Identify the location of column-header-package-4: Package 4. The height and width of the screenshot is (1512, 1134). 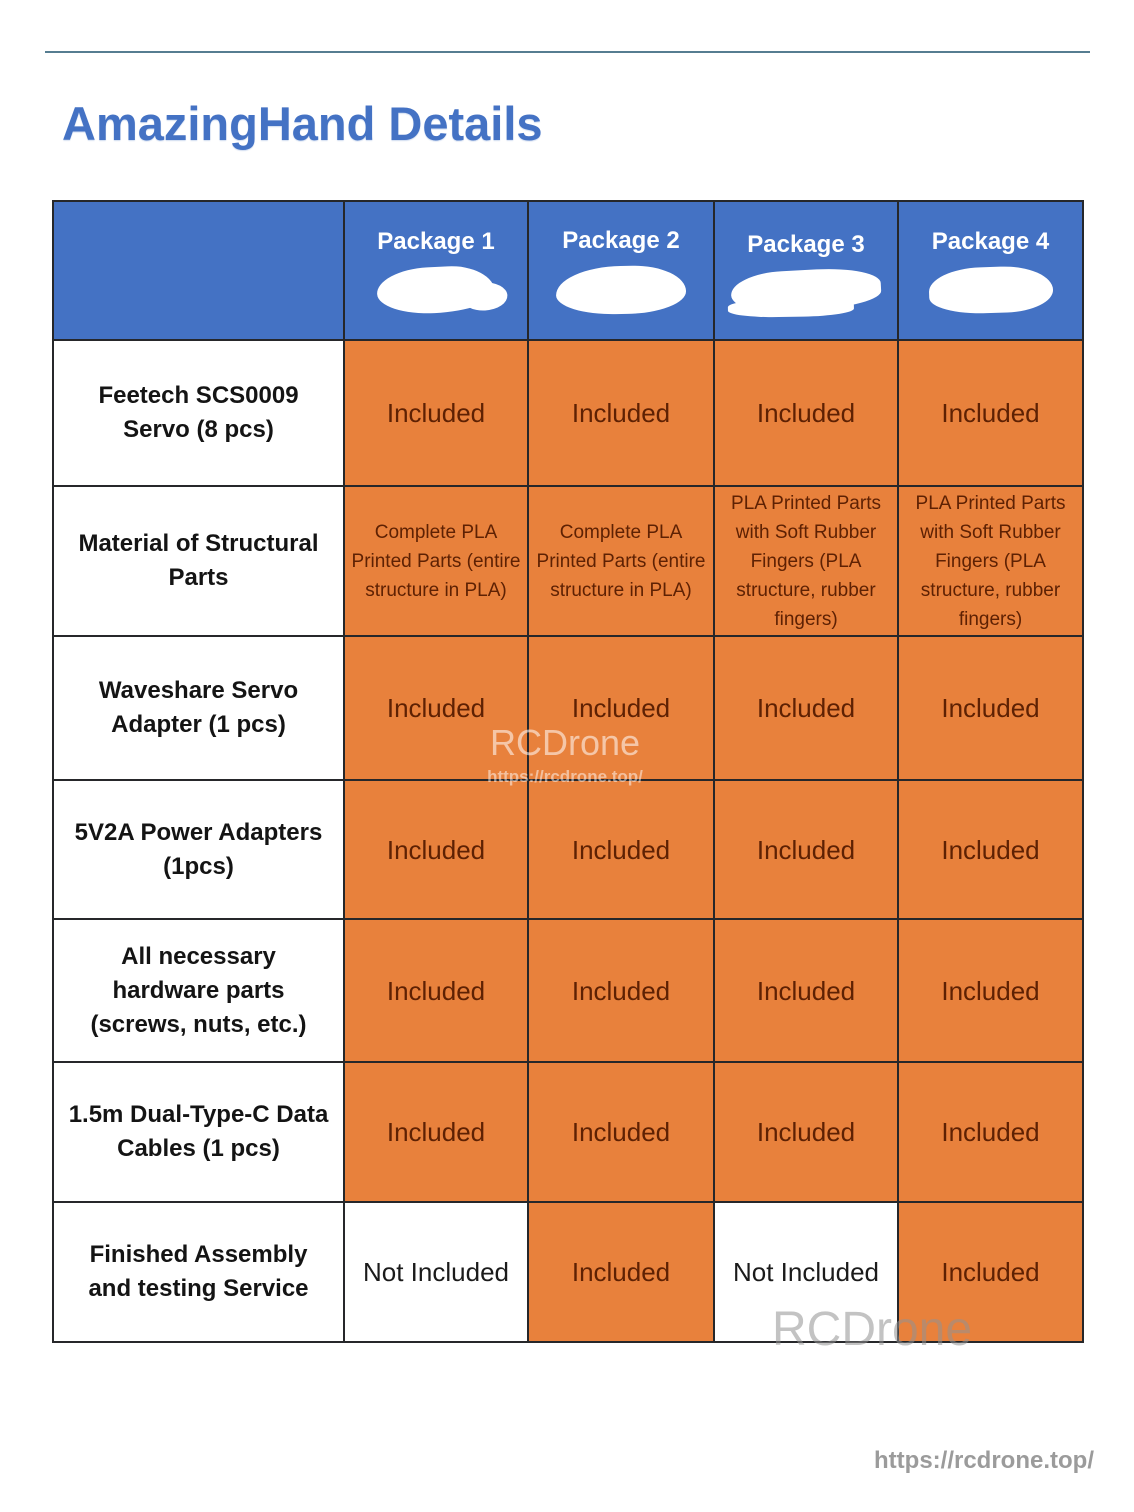
(991, 271).